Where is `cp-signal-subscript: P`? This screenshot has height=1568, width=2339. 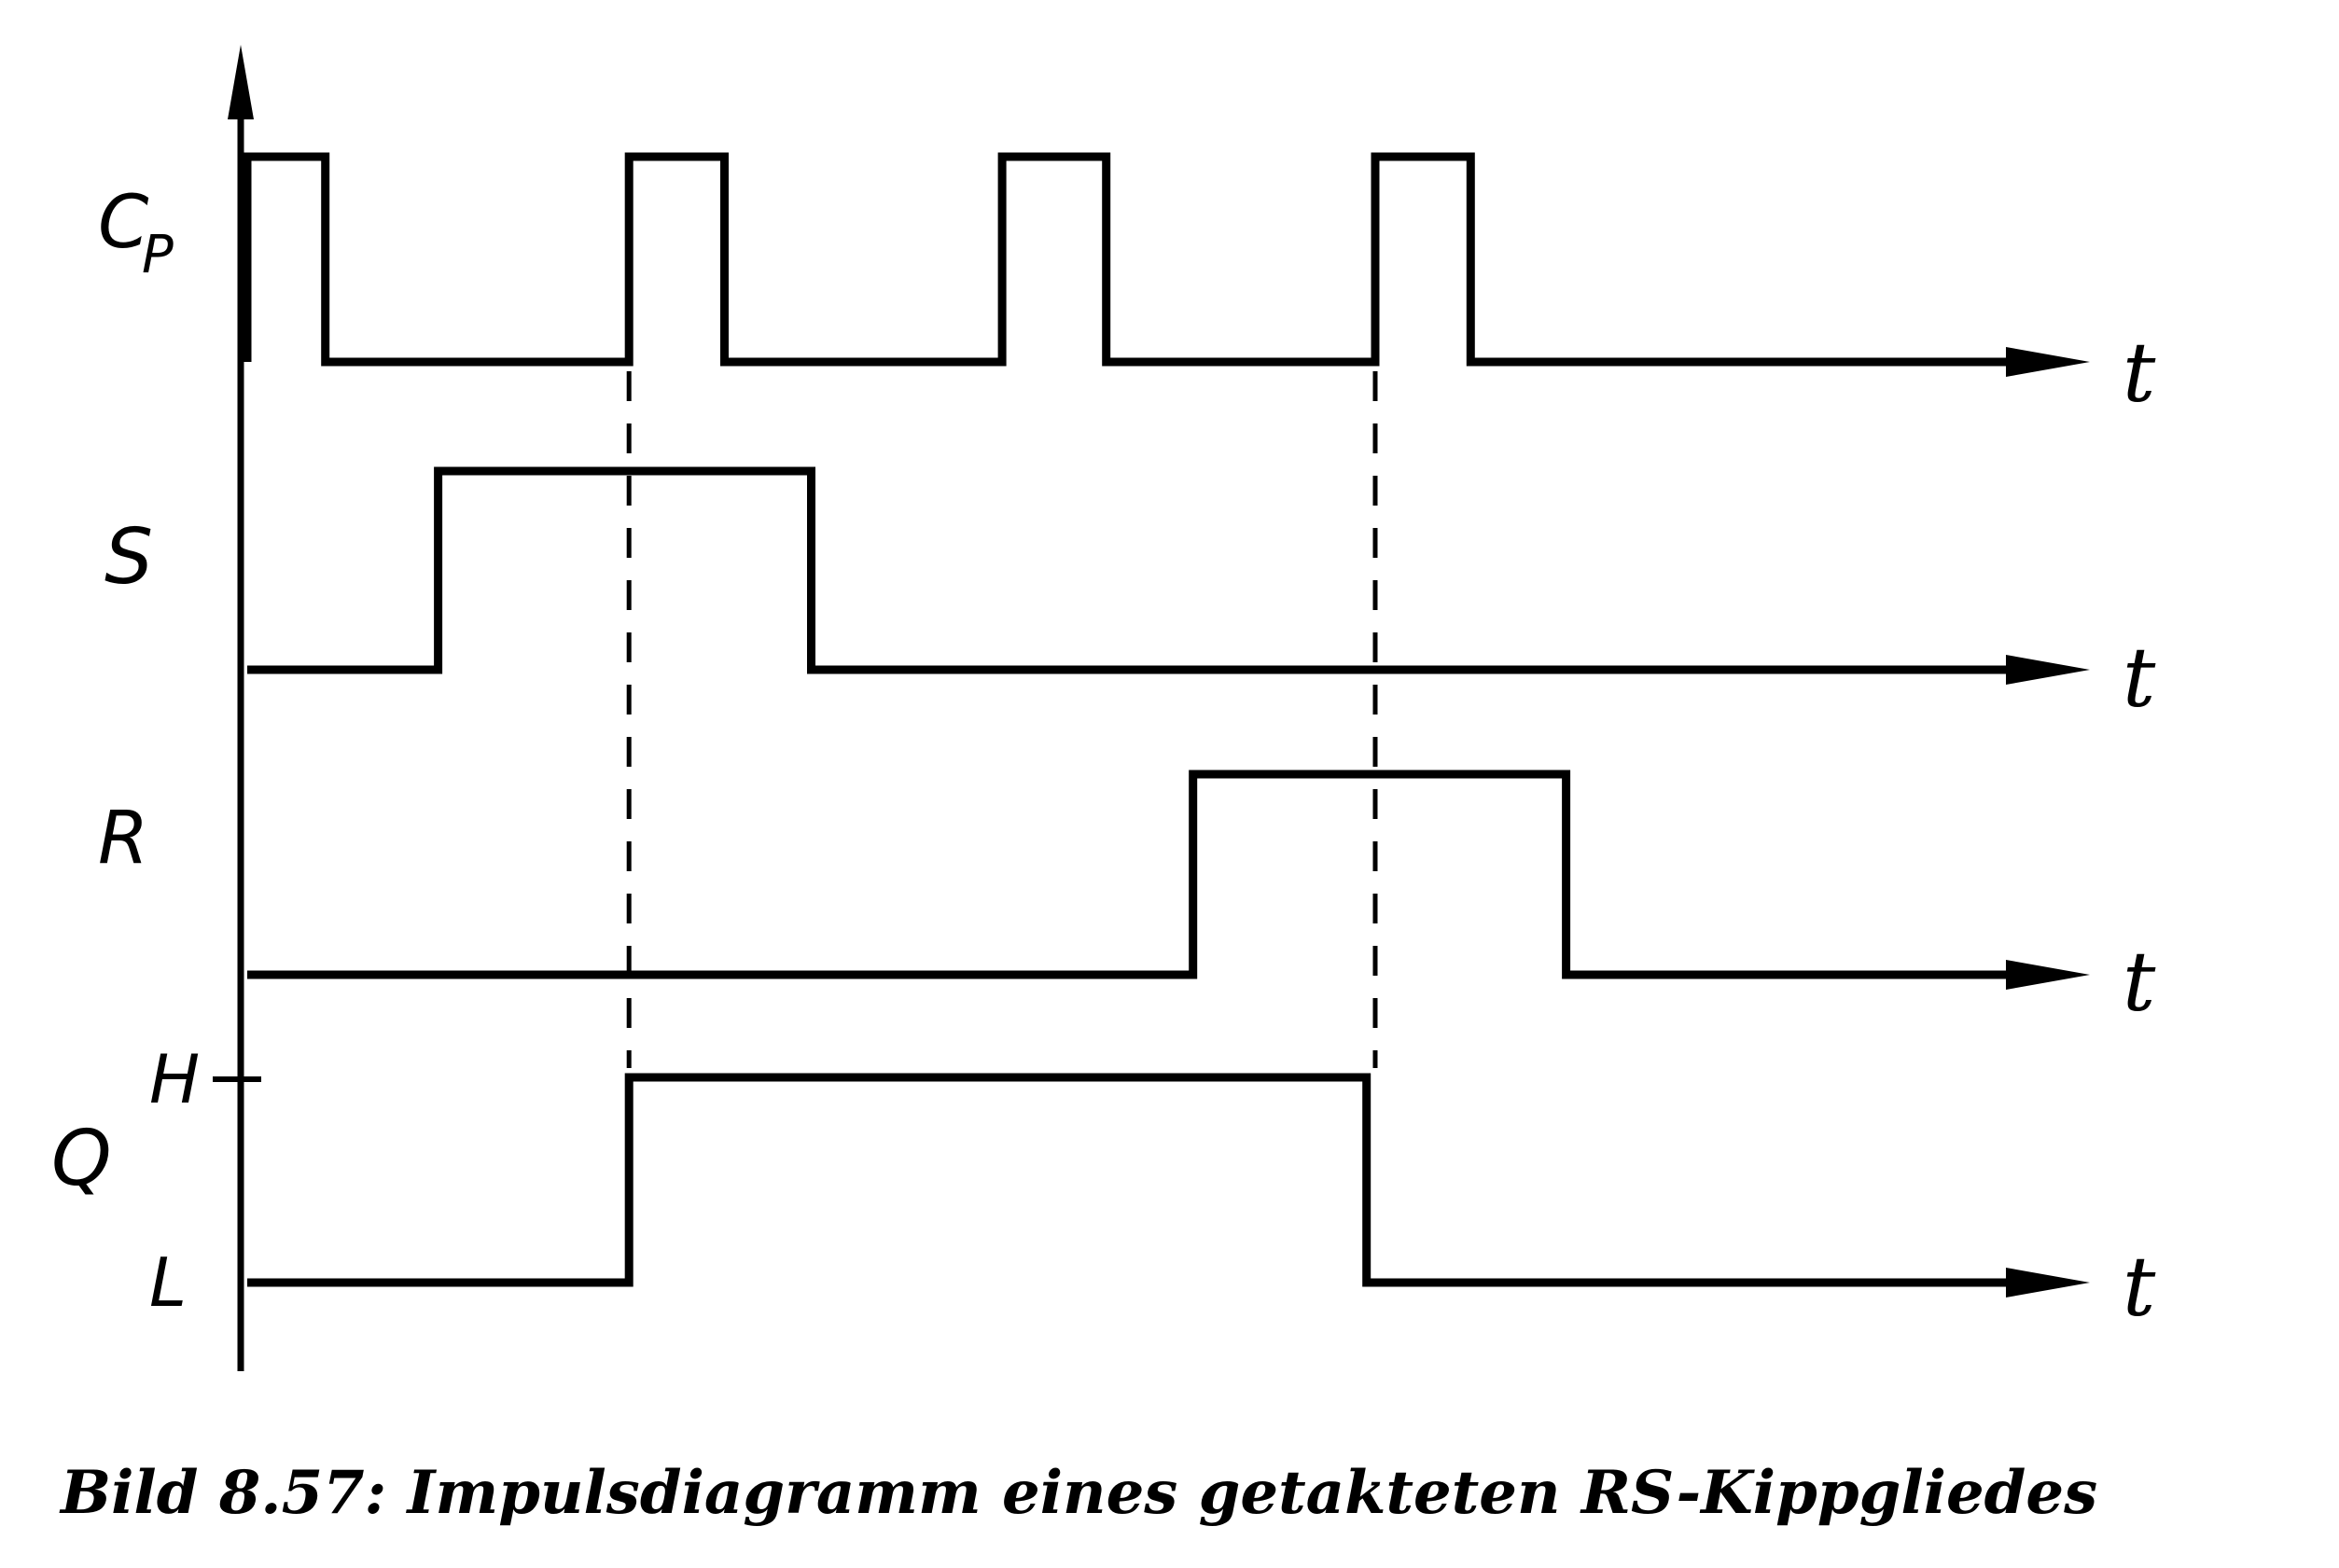 cp-signal-subscript: P is located at coordinates (158, 255).